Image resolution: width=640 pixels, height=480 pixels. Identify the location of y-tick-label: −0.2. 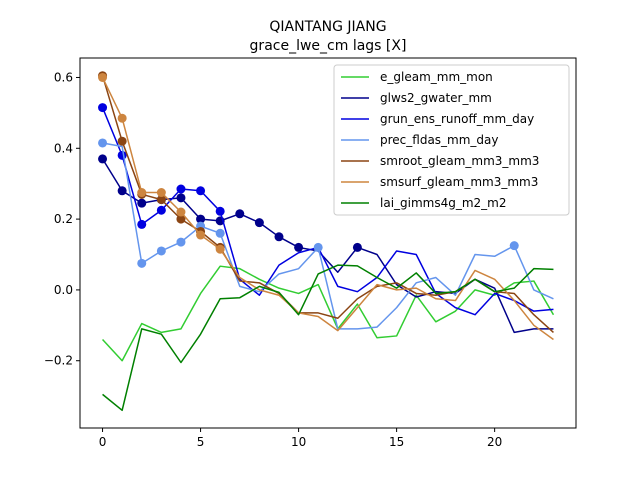
(58, 361).